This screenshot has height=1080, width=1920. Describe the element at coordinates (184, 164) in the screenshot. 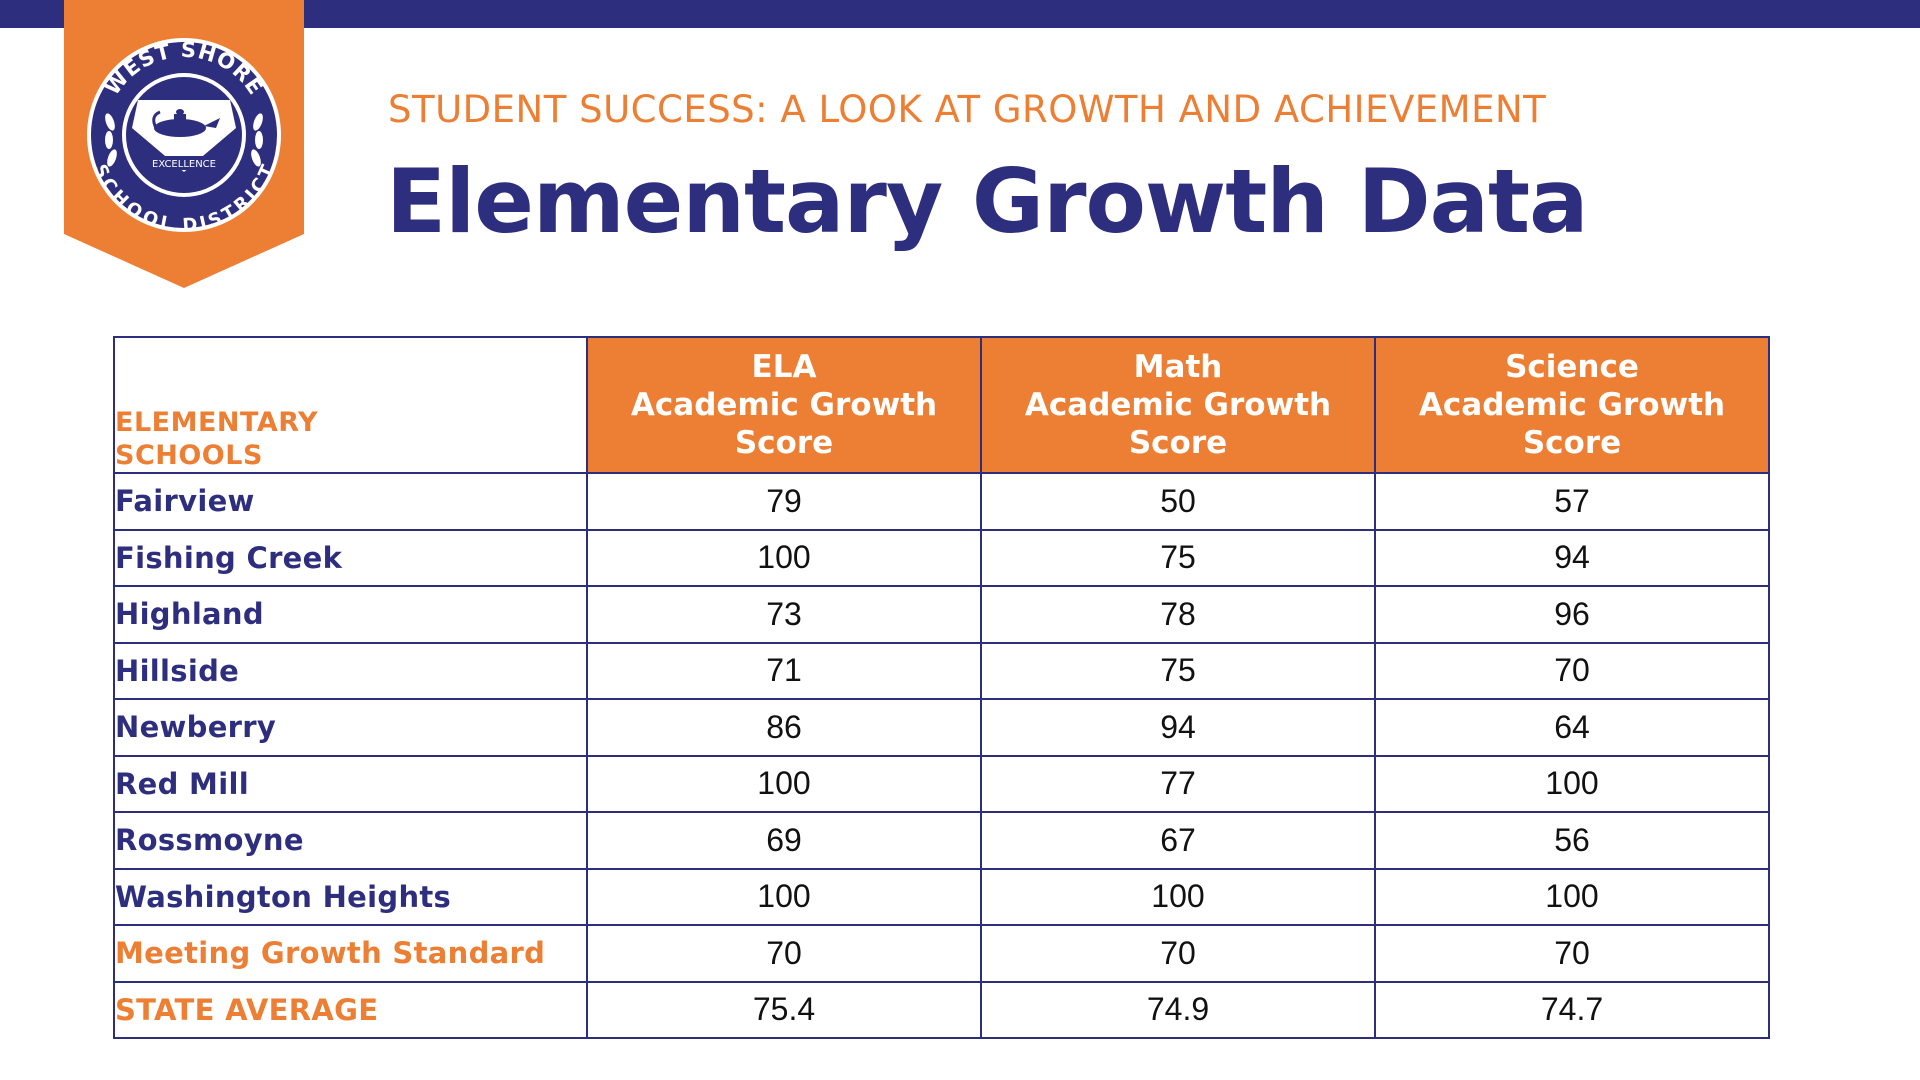

I see `logo-banner-text: EXCELLENCE` at that location.